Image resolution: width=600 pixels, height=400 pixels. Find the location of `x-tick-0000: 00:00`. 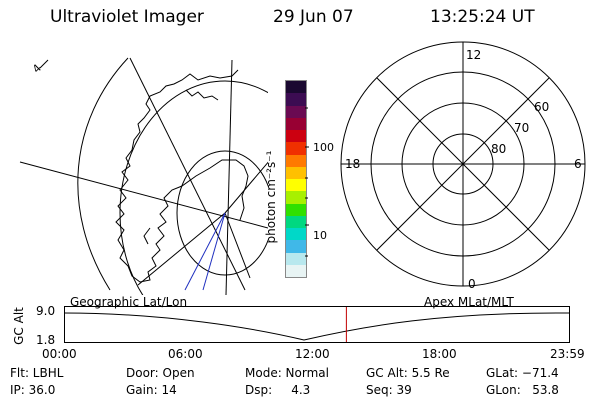

x-tick-0000: 00:00 is located at coordinates (59, 354).